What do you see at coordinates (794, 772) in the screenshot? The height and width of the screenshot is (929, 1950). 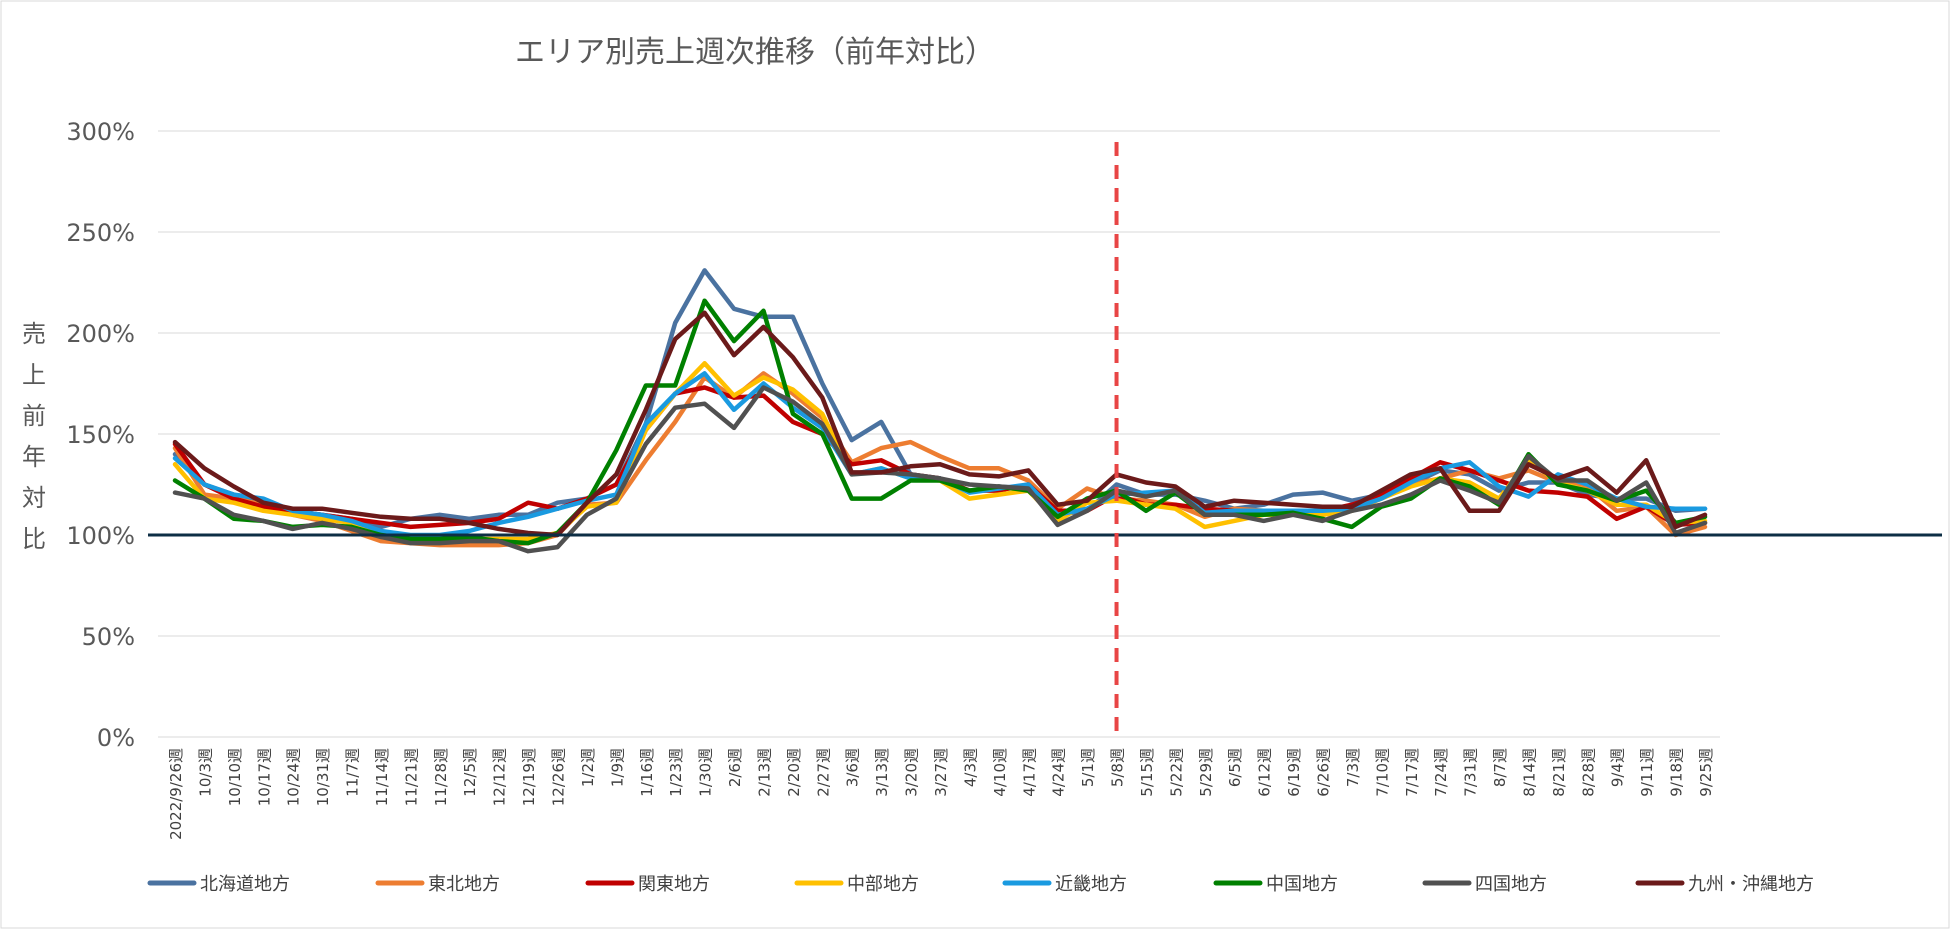 I see `x-tick-label: 2/20週` at bounding box center [794, 772].